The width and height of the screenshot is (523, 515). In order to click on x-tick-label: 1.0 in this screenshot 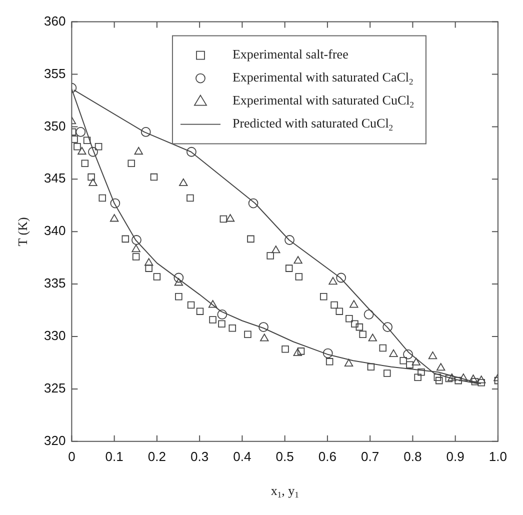, I will do `click(498, 456)`.